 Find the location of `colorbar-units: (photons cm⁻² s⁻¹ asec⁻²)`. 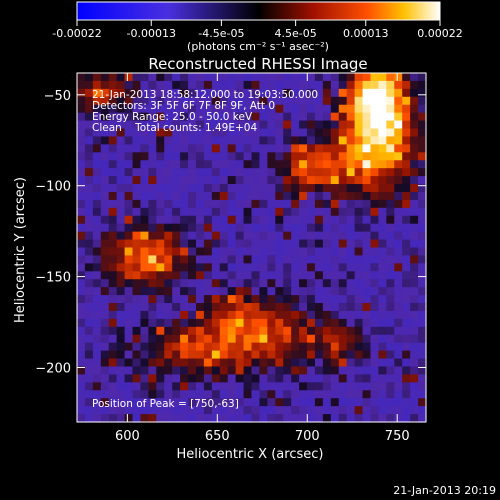

colorbar-units: (photons cm⁻² s⁻¹ asec⁻²) is located at coordinates (258, 46).